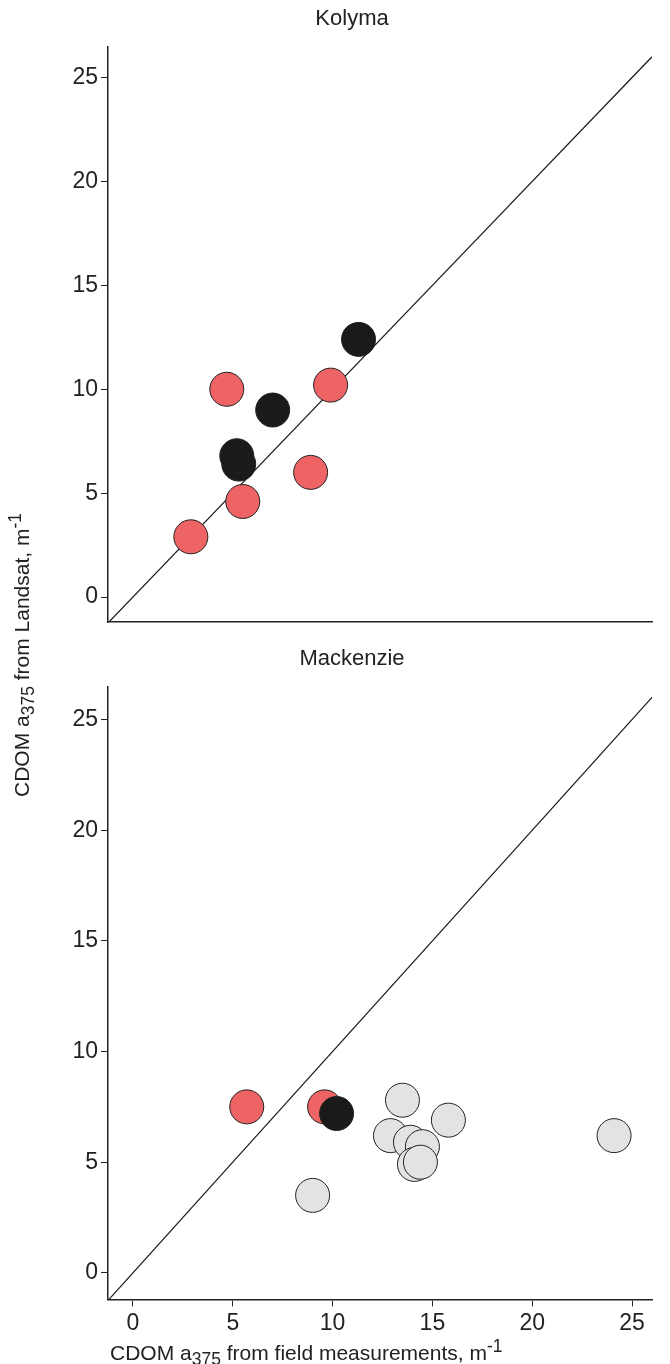 This screenshot has height=1364, width=670. What do you see at coordinates (133, 1321) in the screenshot?
I see `x-tick-label: 0` at bounding box center [133, 1321].